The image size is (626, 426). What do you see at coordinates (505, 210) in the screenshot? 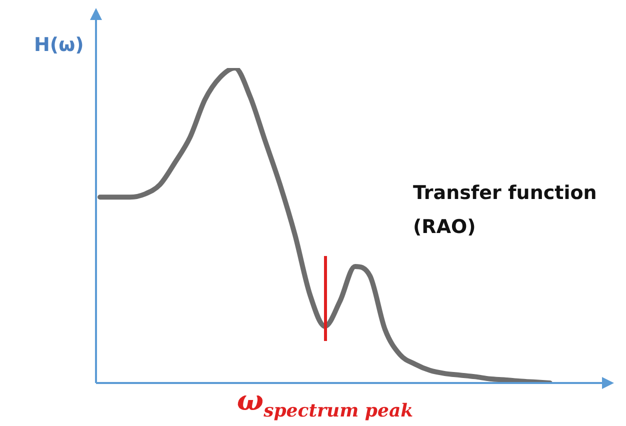
I see `annotation: Transfer function (RAO)` at bounding box center [505, 210].